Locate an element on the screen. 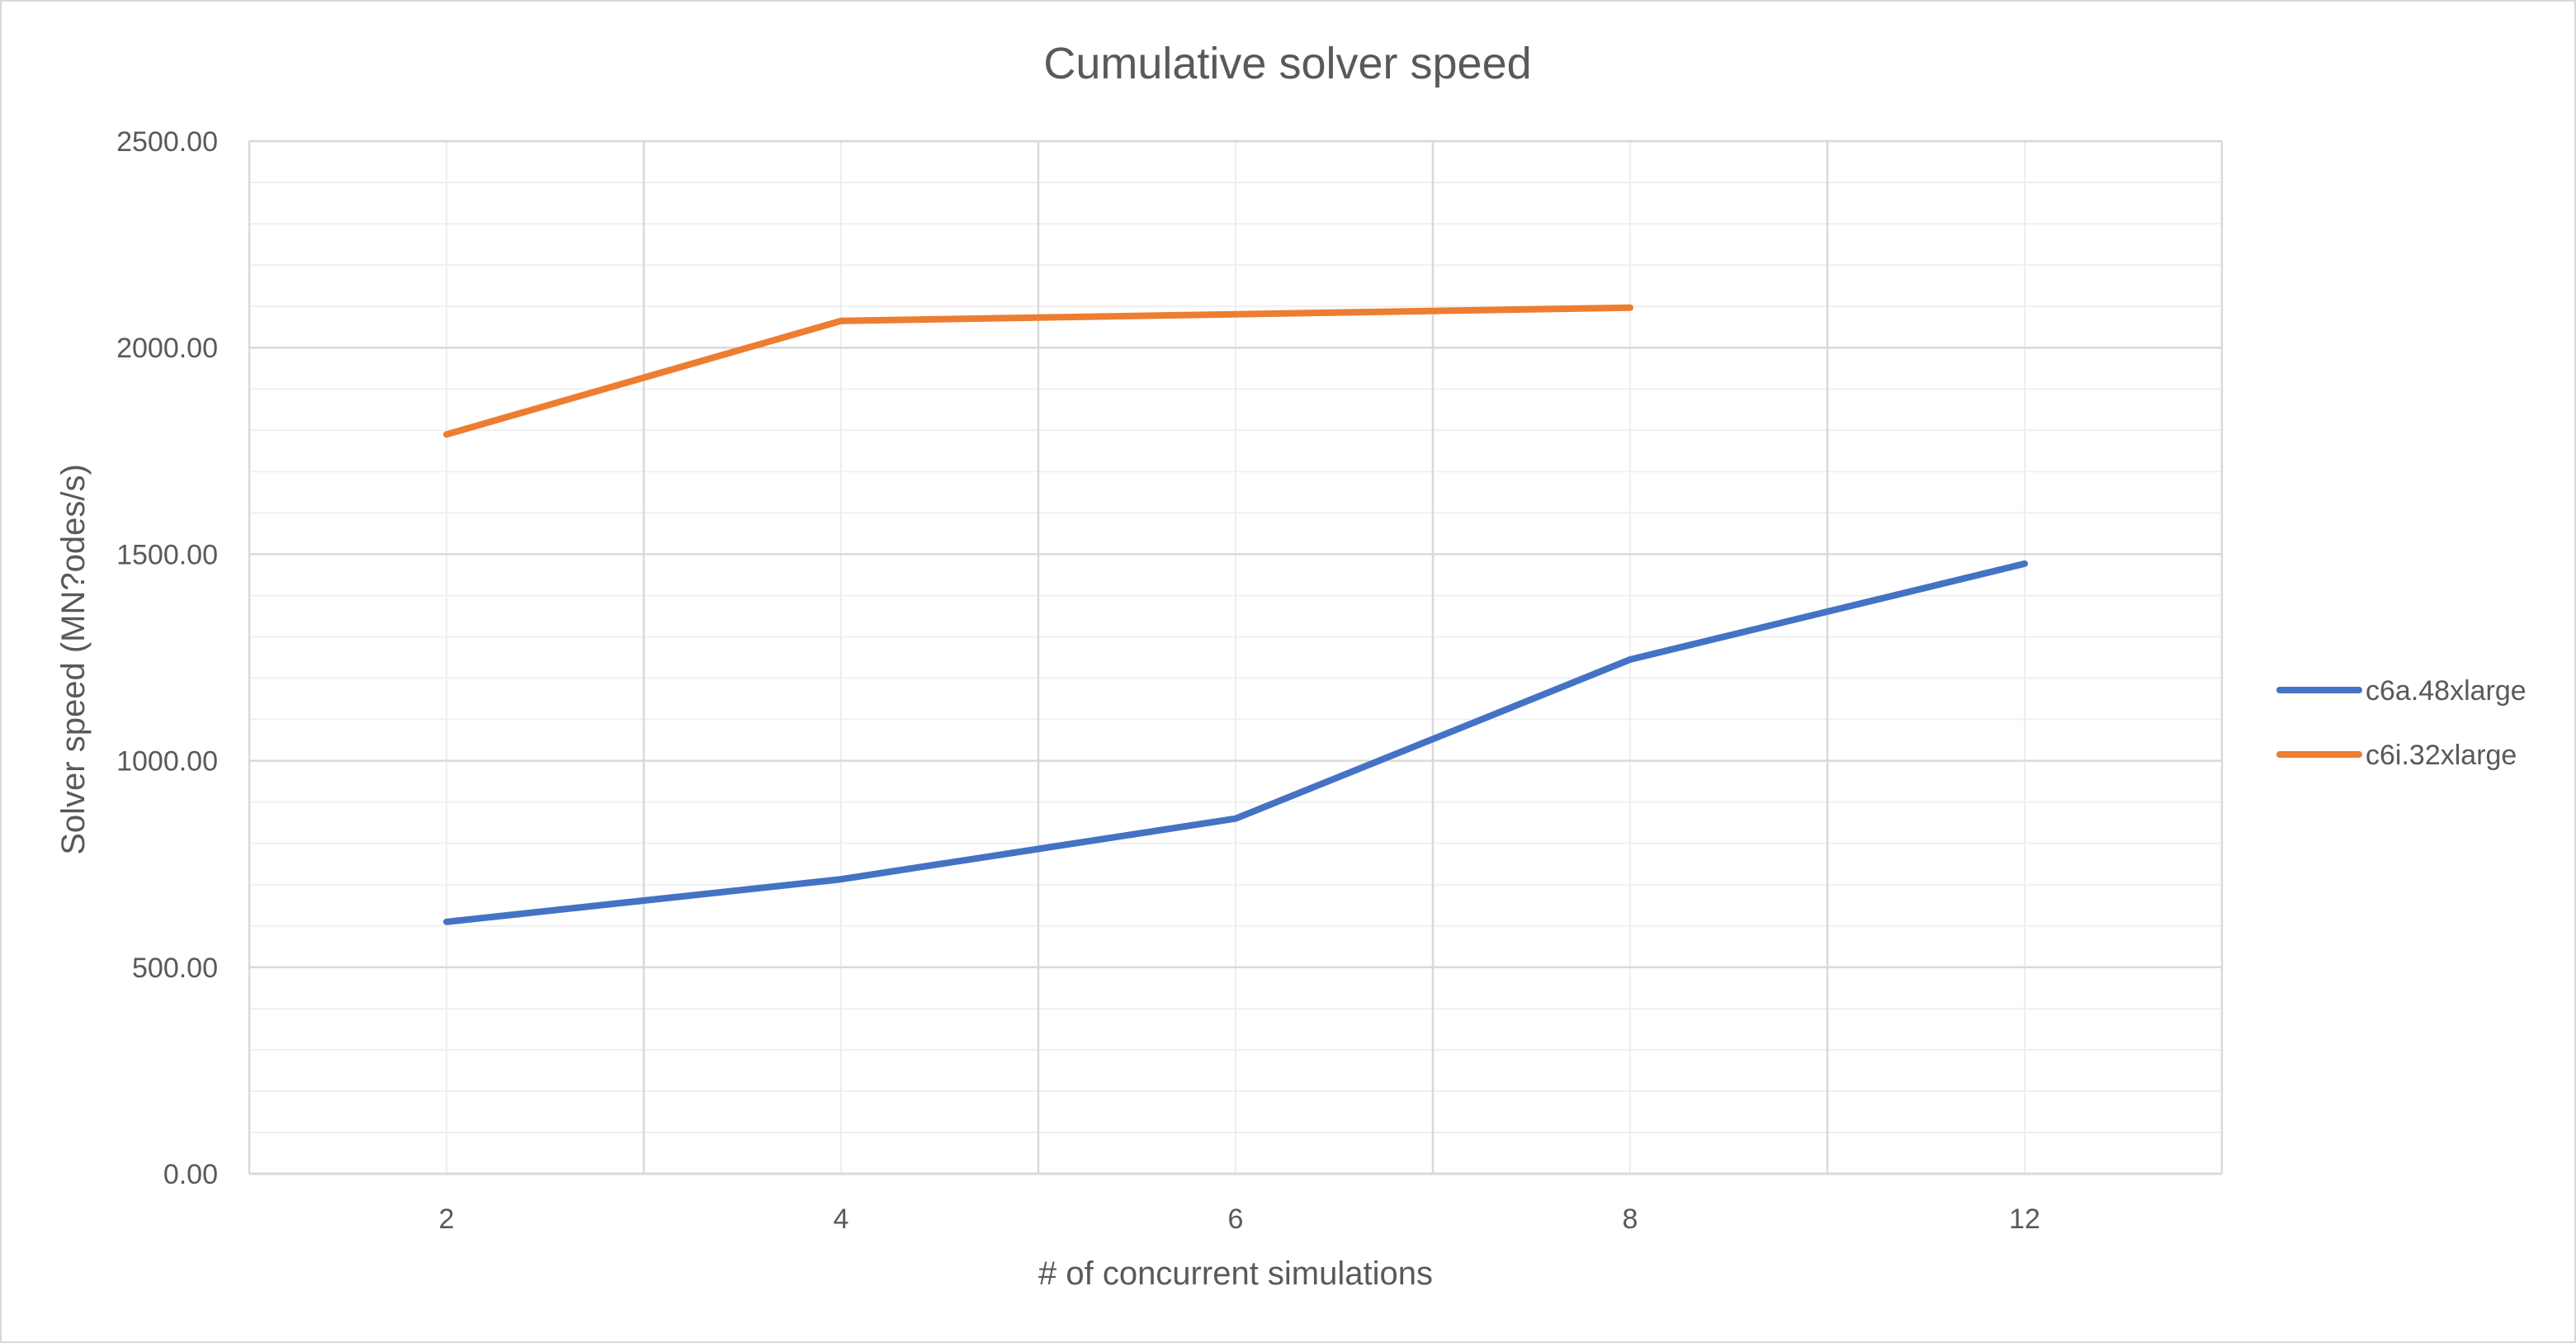 This screenshot has height=1343, width=2576. series-line-c6i-32xlarge is located at coordinates (1038, 371).